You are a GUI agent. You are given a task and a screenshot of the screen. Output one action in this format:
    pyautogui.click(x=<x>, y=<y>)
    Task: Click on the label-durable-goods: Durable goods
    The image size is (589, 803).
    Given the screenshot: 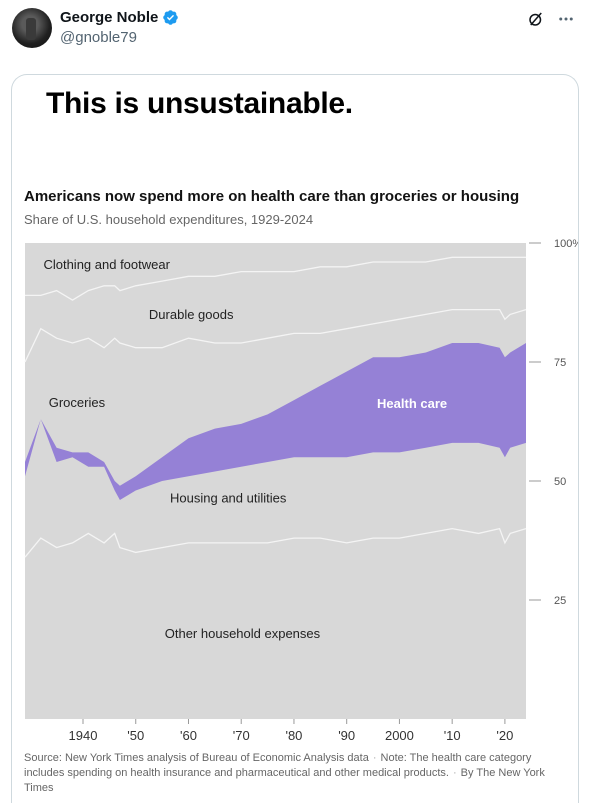 What is the action you would take?
    pyautogui.click(x=191, y=314)
    